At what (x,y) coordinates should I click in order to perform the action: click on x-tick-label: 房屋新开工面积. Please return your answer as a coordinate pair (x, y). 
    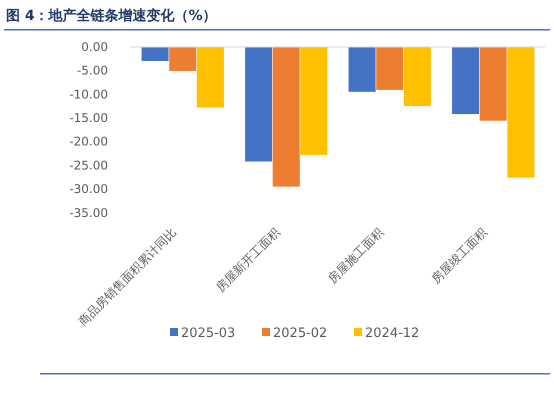
    Looking at the image, I should click on (247, 260).